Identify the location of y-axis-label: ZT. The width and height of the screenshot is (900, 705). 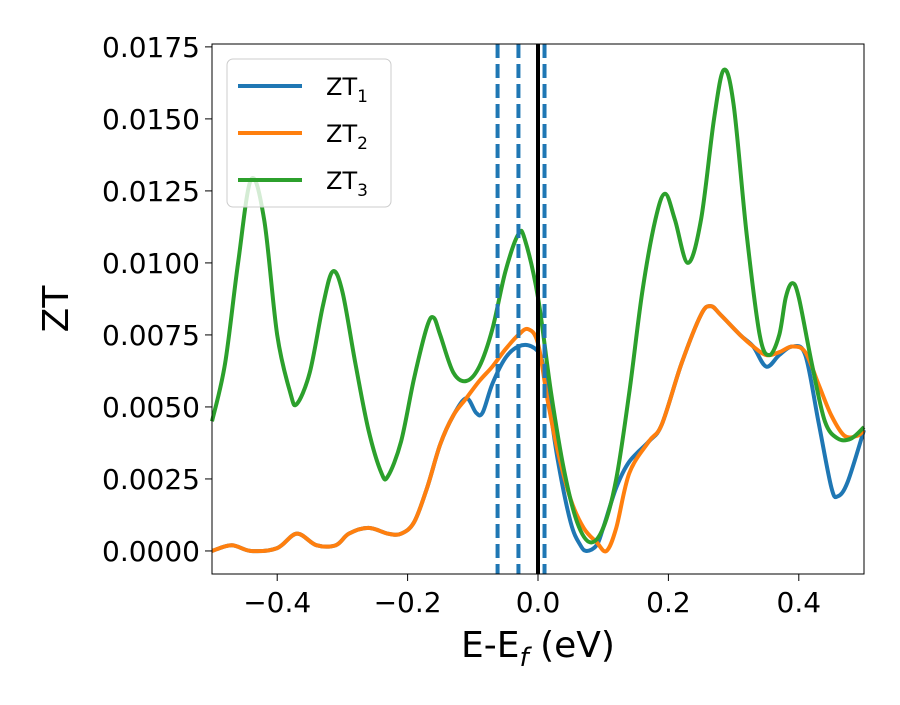
(56, 309).